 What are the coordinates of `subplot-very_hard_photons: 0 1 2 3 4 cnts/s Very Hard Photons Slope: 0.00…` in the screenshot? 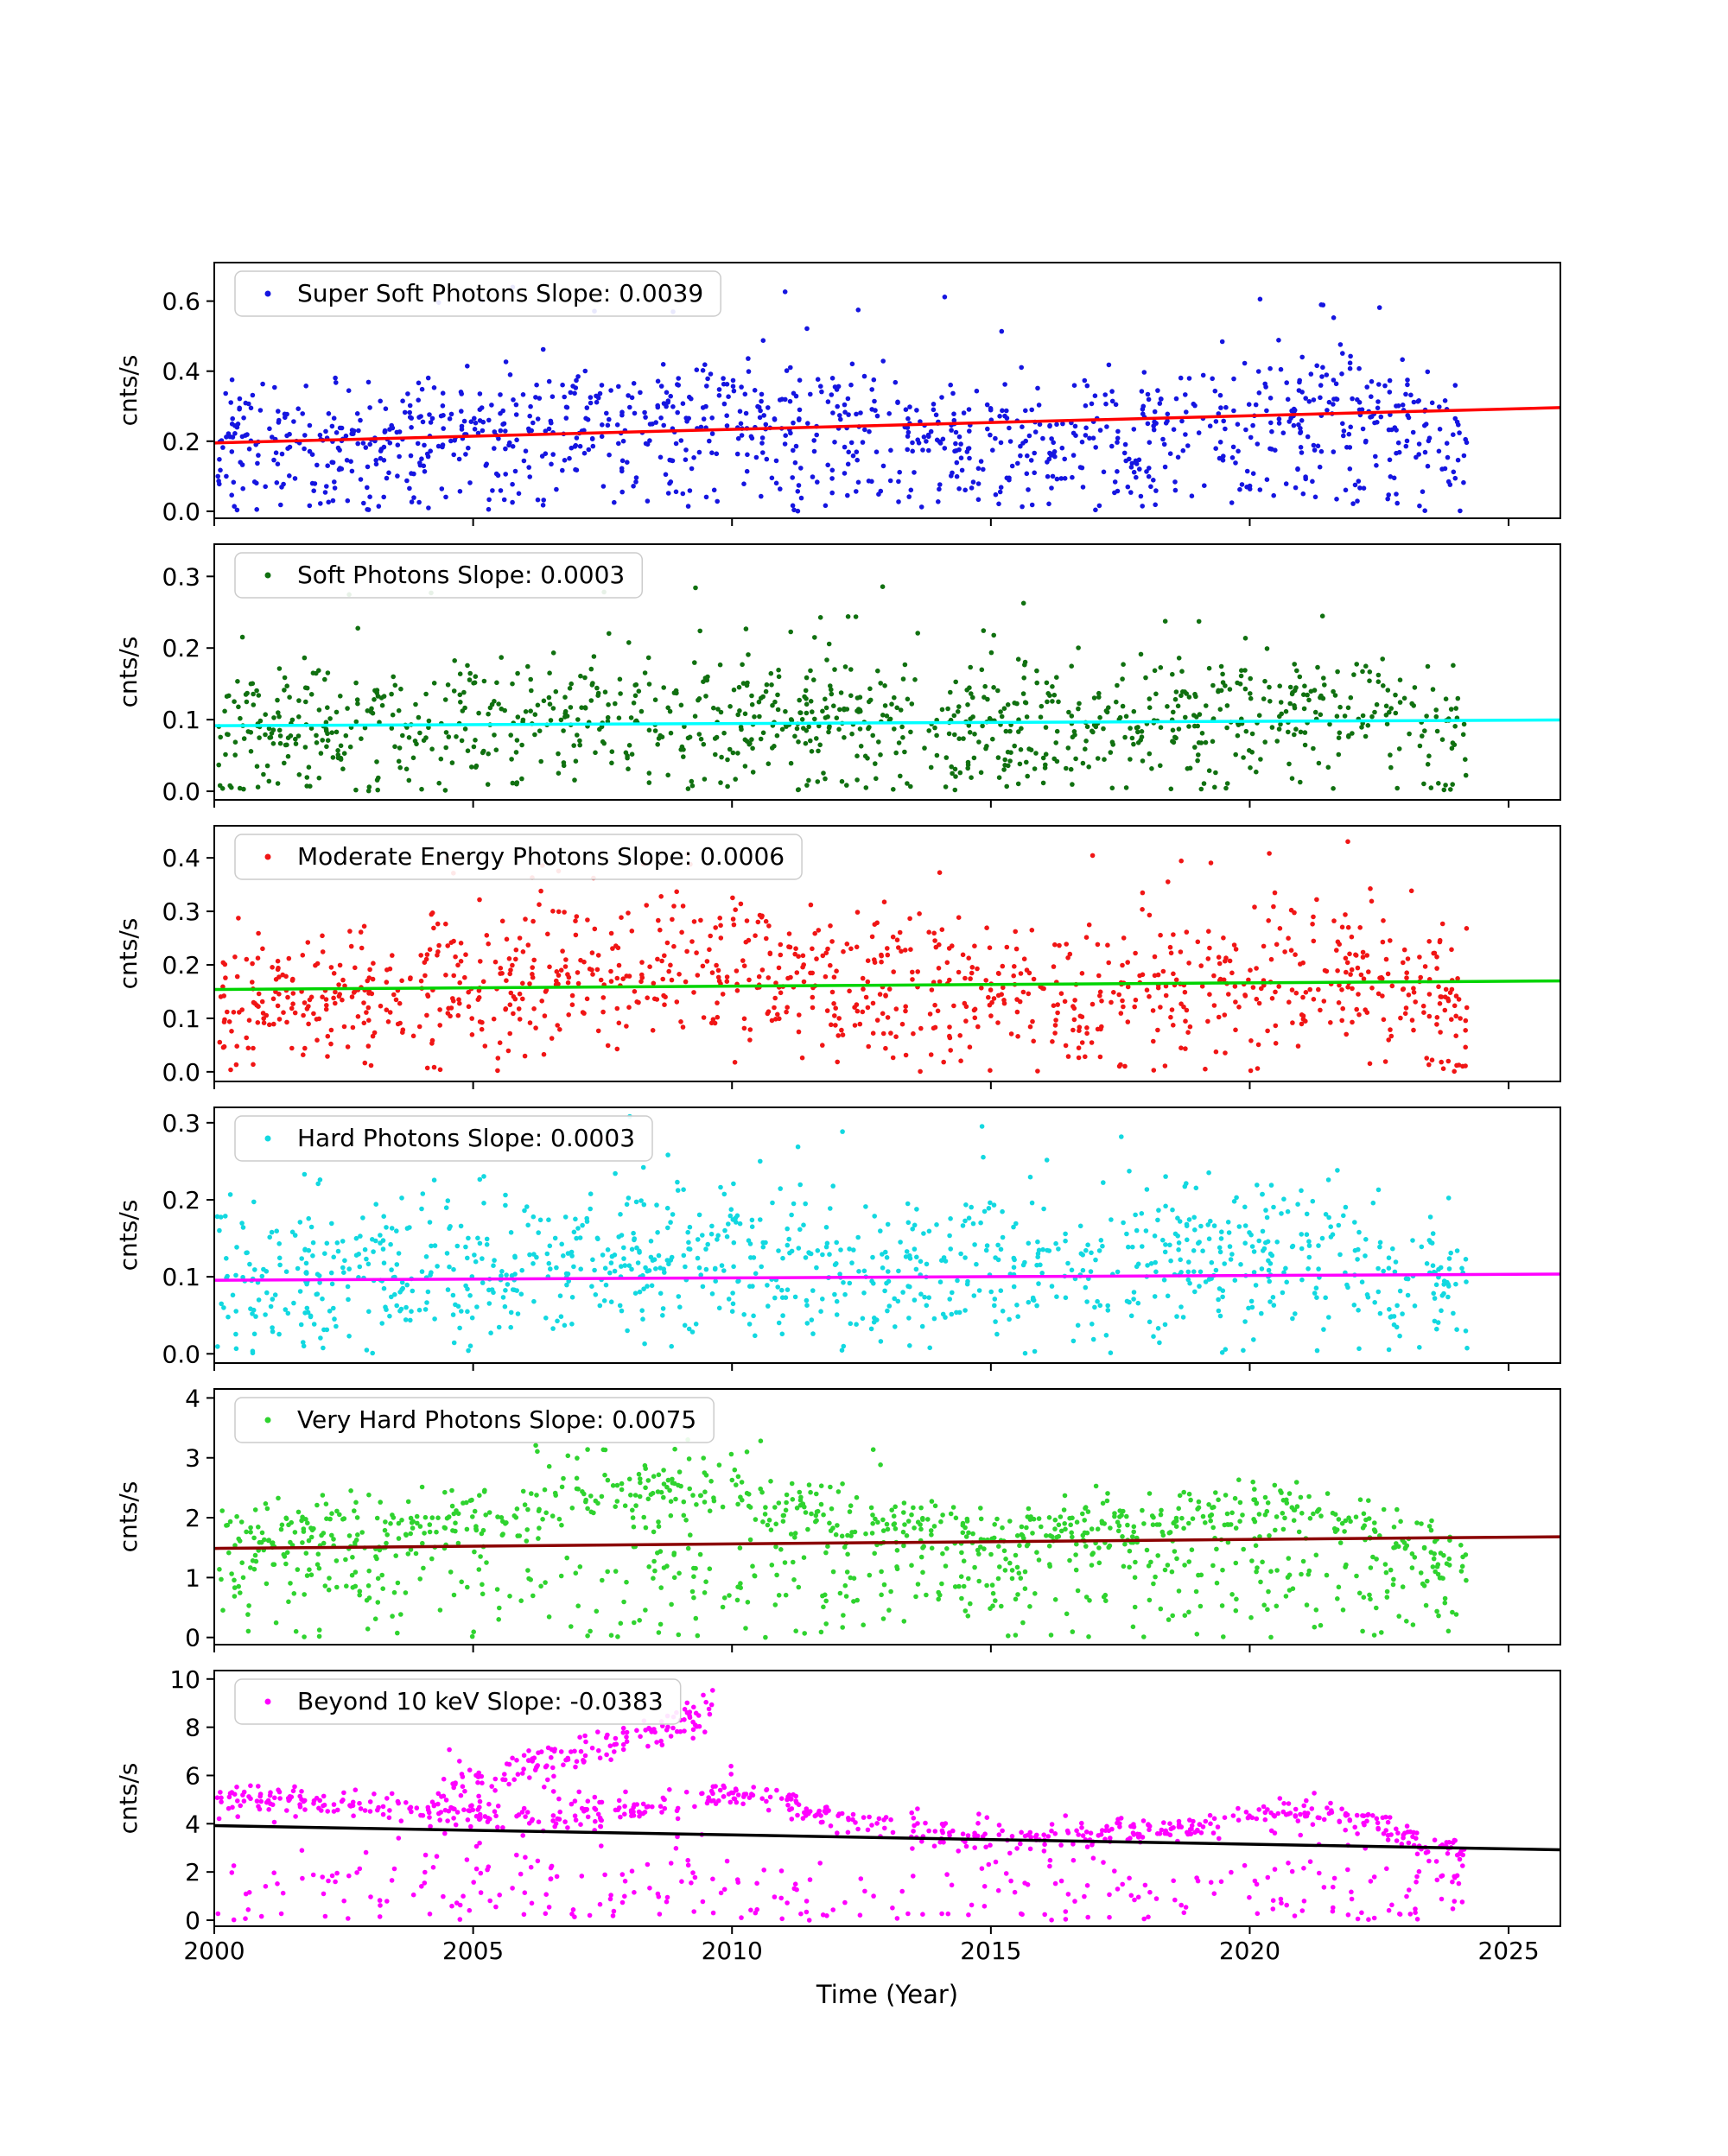 It's located at (837, 1518).